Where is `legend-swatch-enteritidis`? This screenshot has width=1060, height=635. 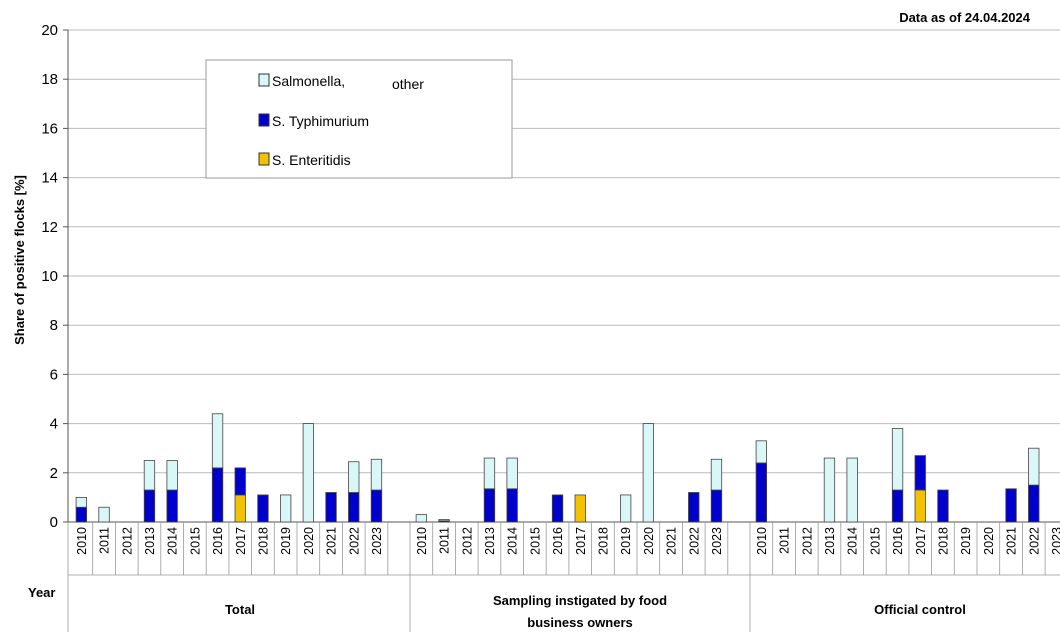 legend-swatch-enteritidis is located at coordinates (264, 159).